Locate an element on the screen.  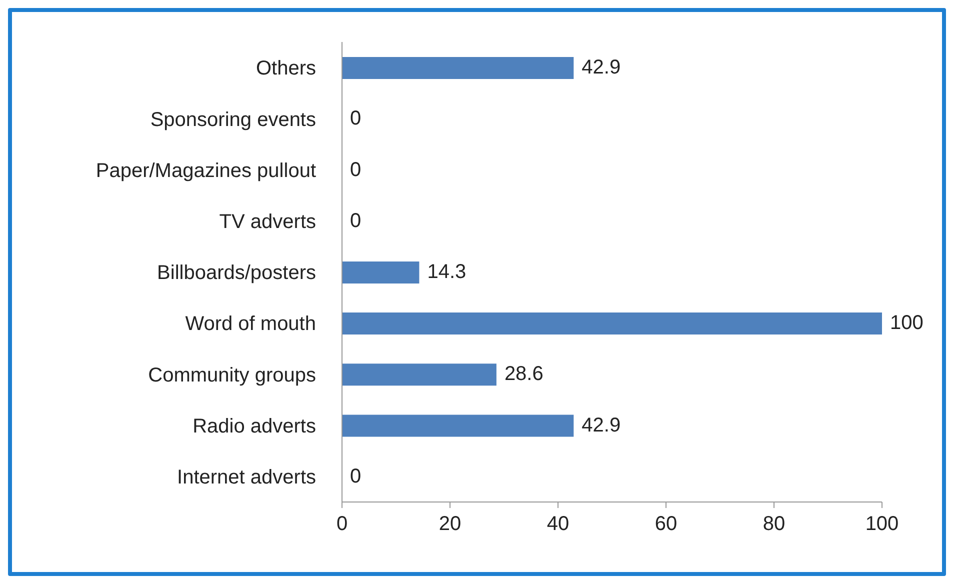
y-tick-label: Others is located at coordinates (286, 69).